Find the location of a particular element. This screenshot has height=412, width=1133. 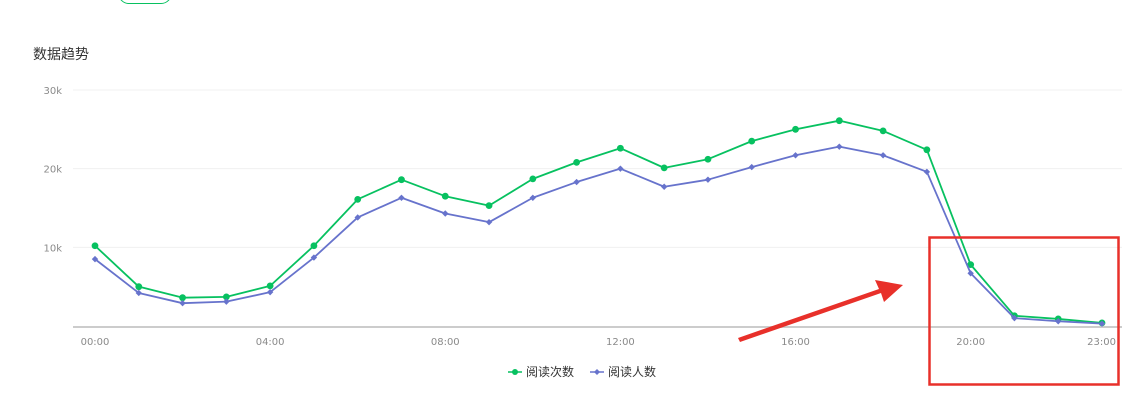

x-tick-label: 23:00 is located at coordinates (1101, 342).